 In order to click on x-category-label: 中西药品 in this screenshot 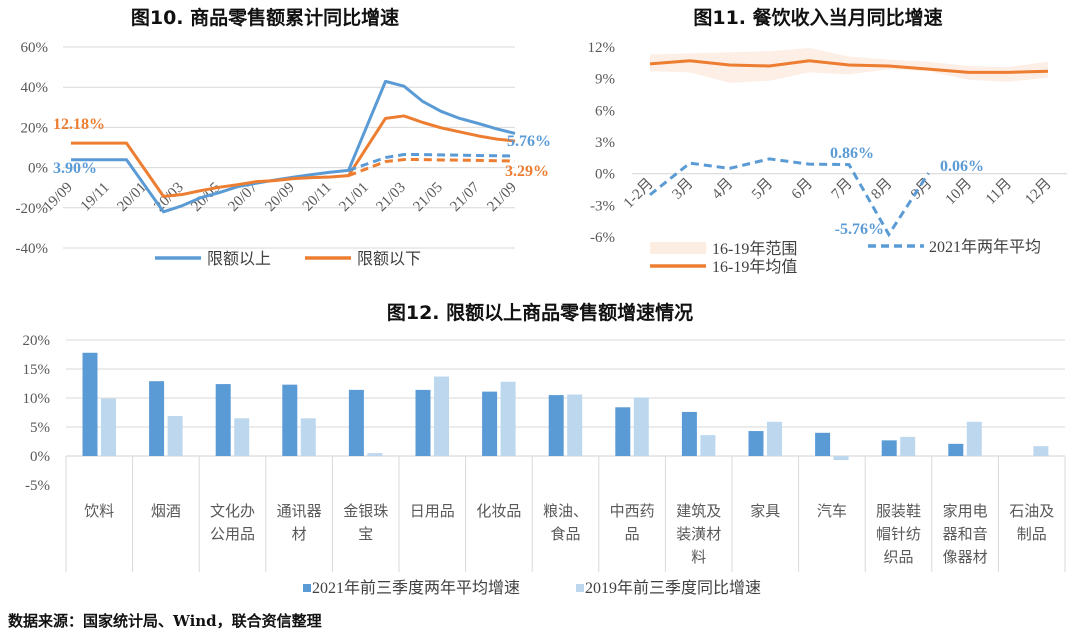, I will do `click(632, 523)`.